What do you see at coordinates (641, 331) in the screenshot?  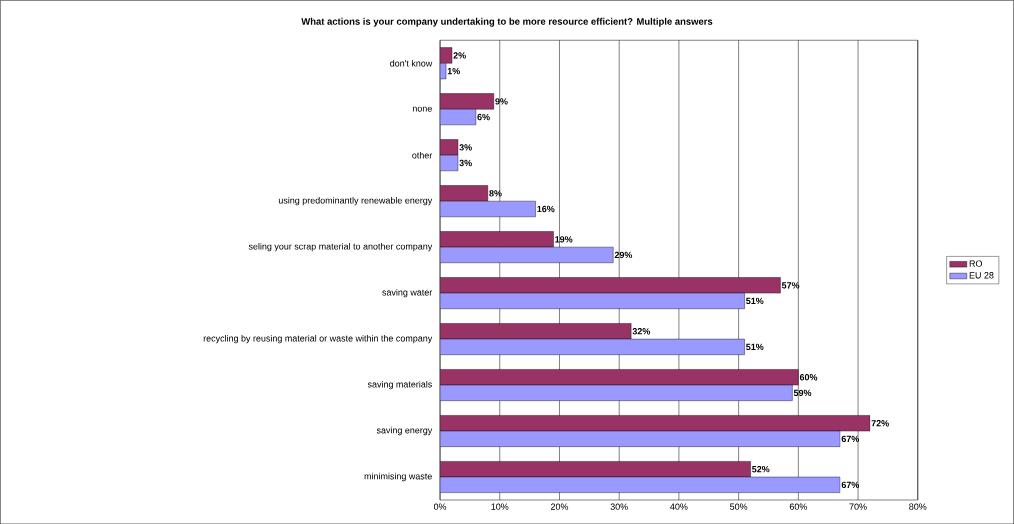 I see `data-label: 32%` at bounding box center [641, 331].